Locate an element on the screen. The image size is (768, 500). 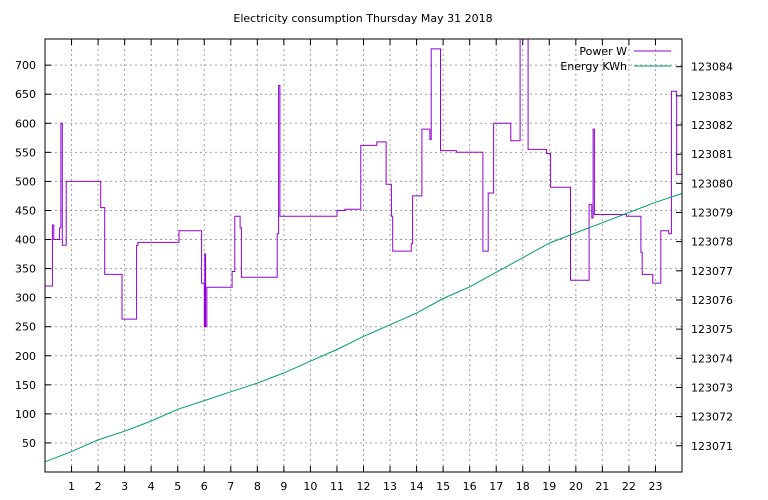
x-tick-label: 8 is located at coordinates (257, 486).